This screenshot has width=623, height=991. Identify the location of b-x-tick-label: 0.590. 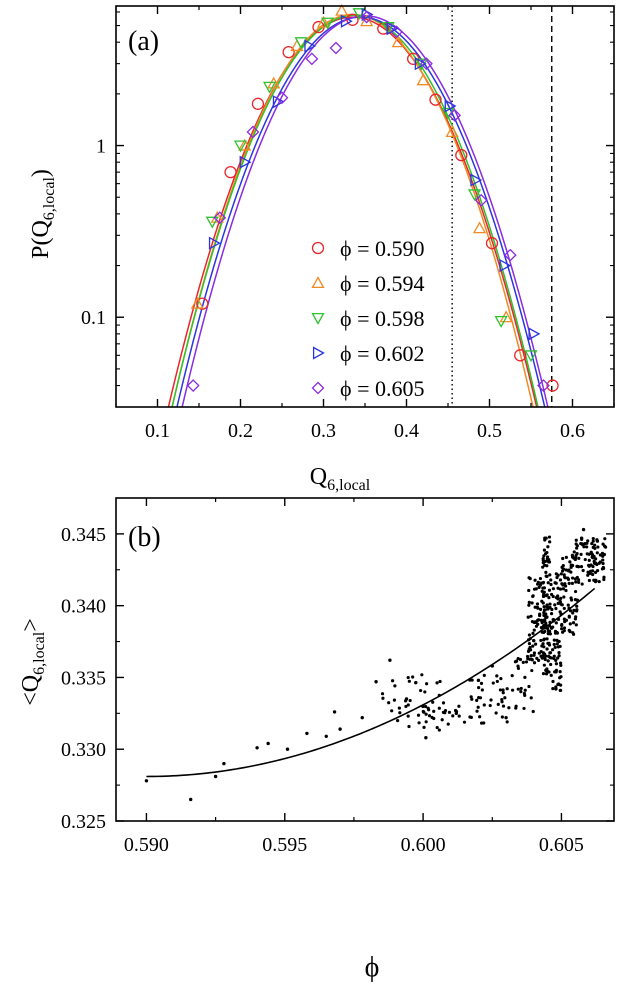
(146, 845).